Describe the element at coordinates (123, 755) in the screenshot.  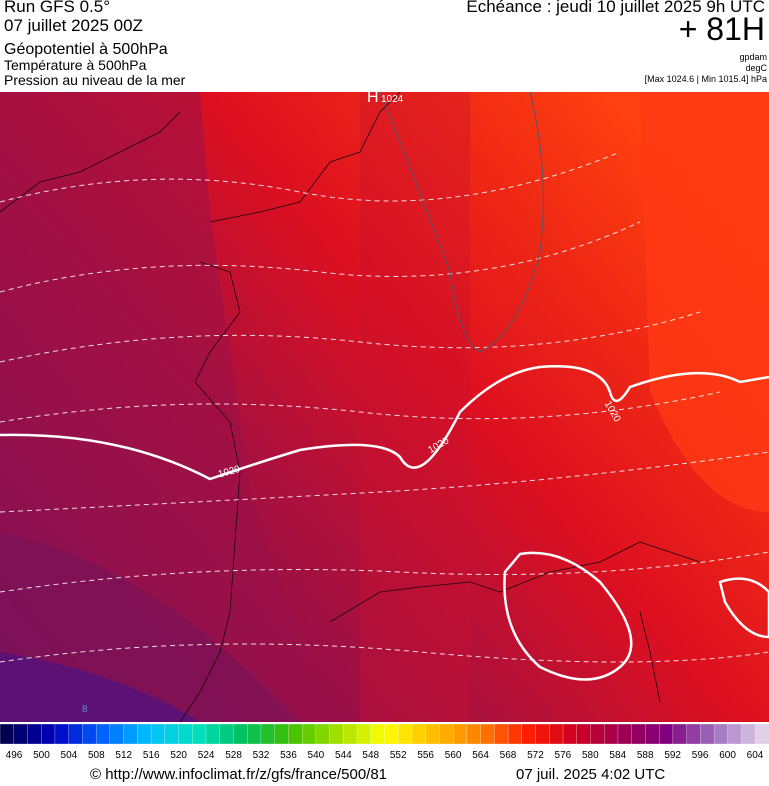
I see `colorbar-label: 512` at that location.